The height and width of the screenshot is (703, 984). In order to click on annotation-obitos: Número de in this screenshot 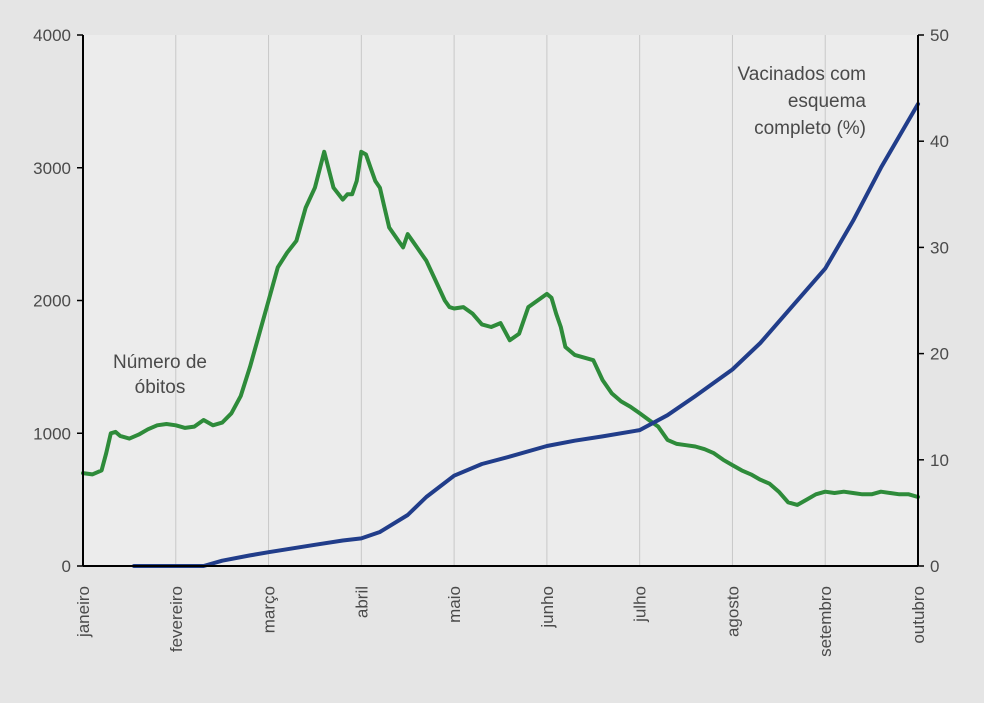, I will do `click(160, 362)`.